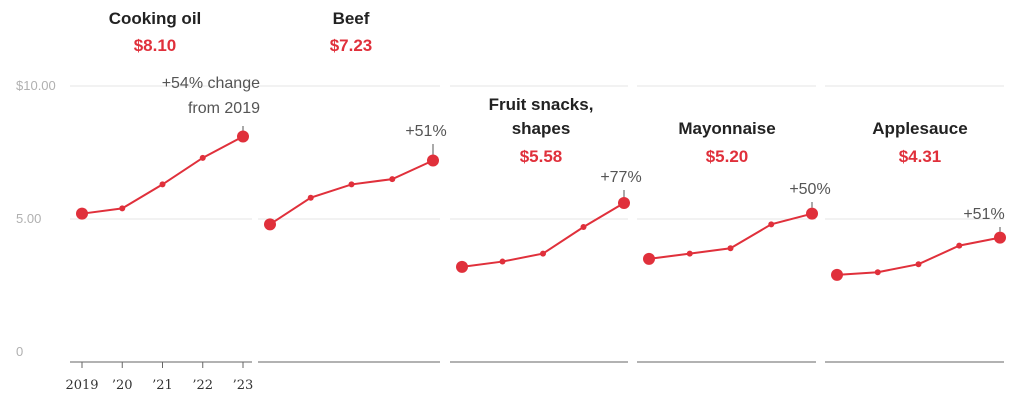 The image size is (1019, 394). I want to click on y-tick-label: 0, so click(19, 351).